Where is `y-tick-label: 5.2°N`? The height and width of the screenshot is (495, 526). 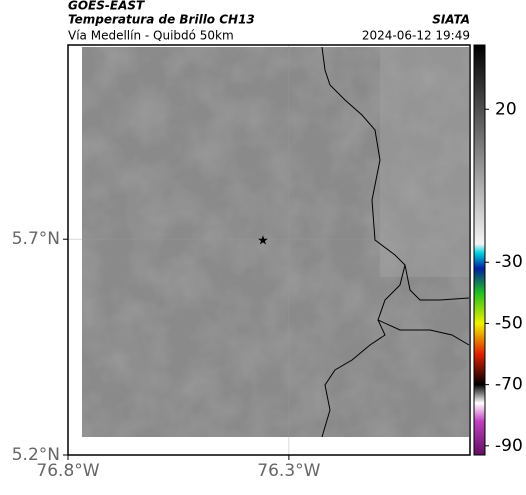 y-tick-label: 5.2°N is located at coordinates (36, 455).